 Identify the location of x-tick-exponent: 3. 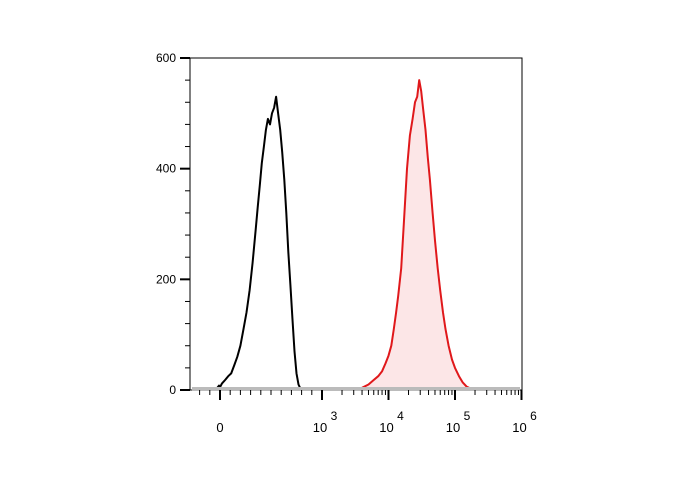
(334, 416).